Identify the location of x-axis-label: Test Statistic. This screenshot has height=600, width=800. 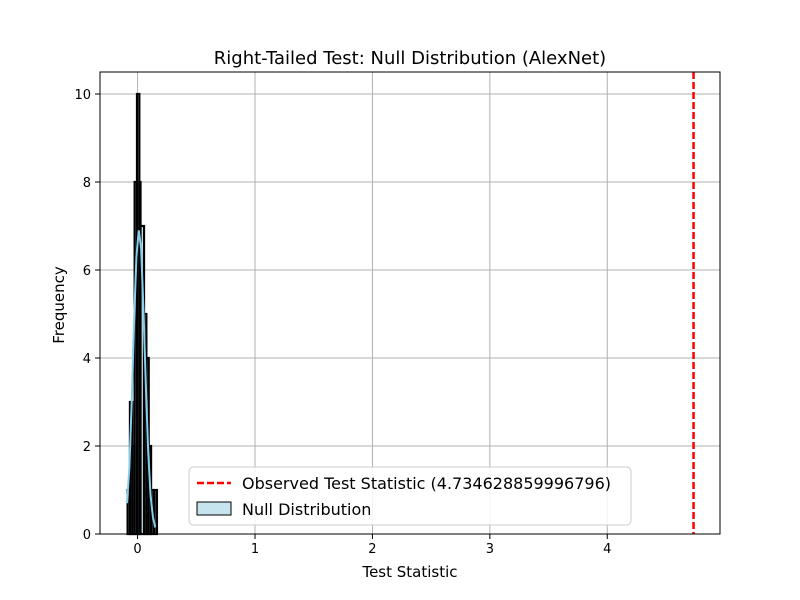
(409, 572).